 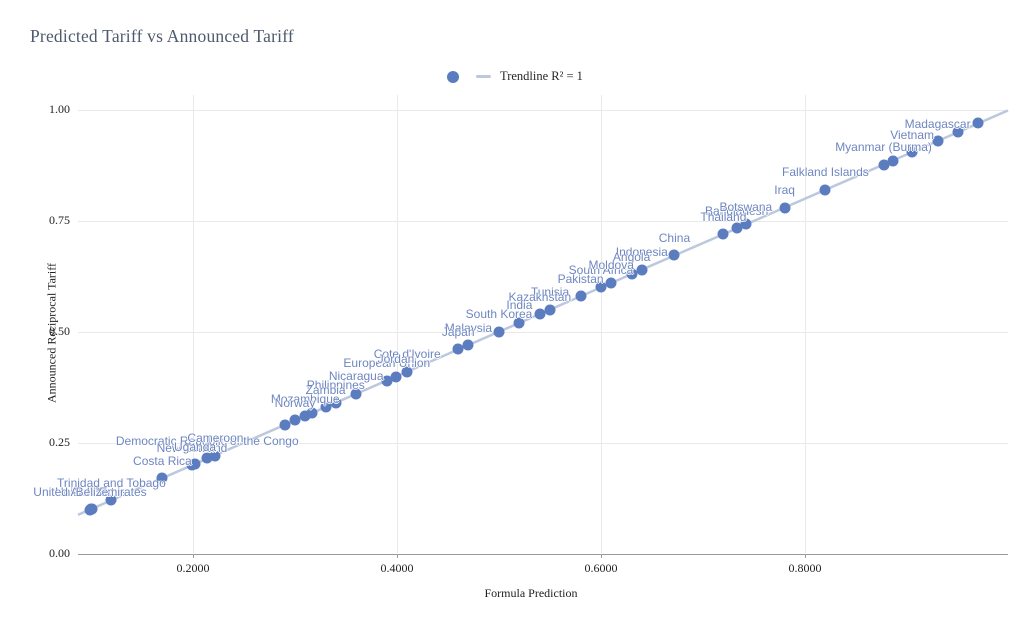 What do you see at coordinates (580, 278) in the screenshot?
I see `point-label: Pakistan` at bounding box center [580, 278].